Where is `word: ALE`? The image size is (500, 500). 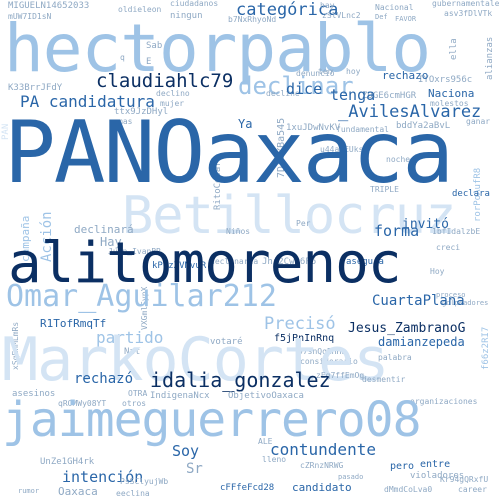 word: ALE is located at coordinates (265, 441).